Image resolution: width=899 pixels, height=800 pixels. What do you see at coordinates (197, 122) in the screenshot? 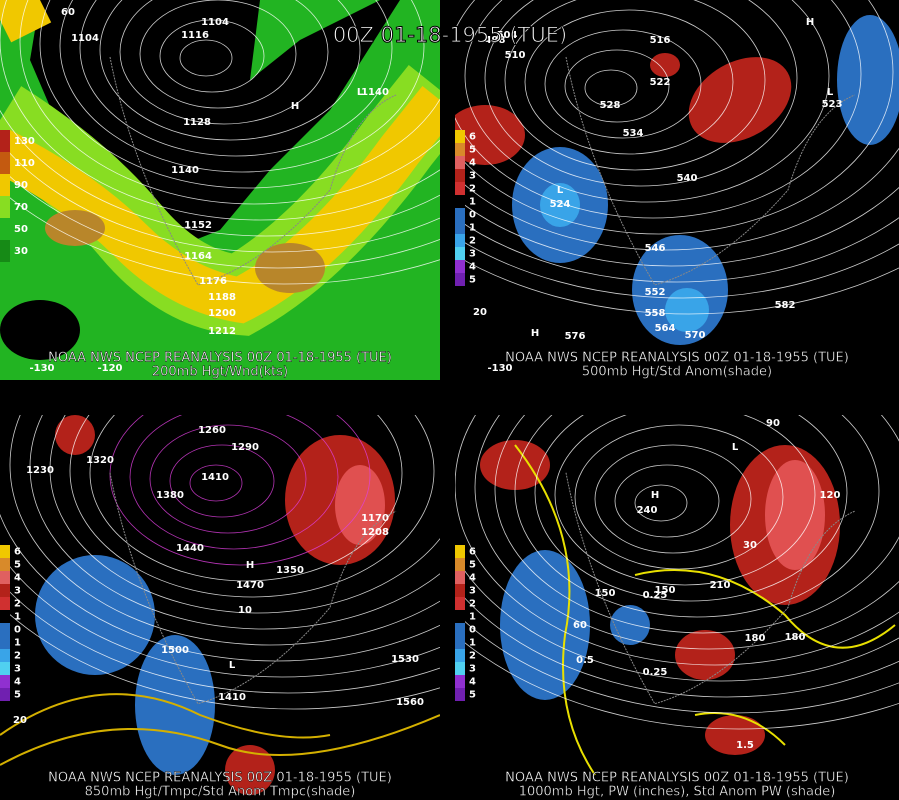
I see `contour-label: 1128` at bounding box center [197, 122].